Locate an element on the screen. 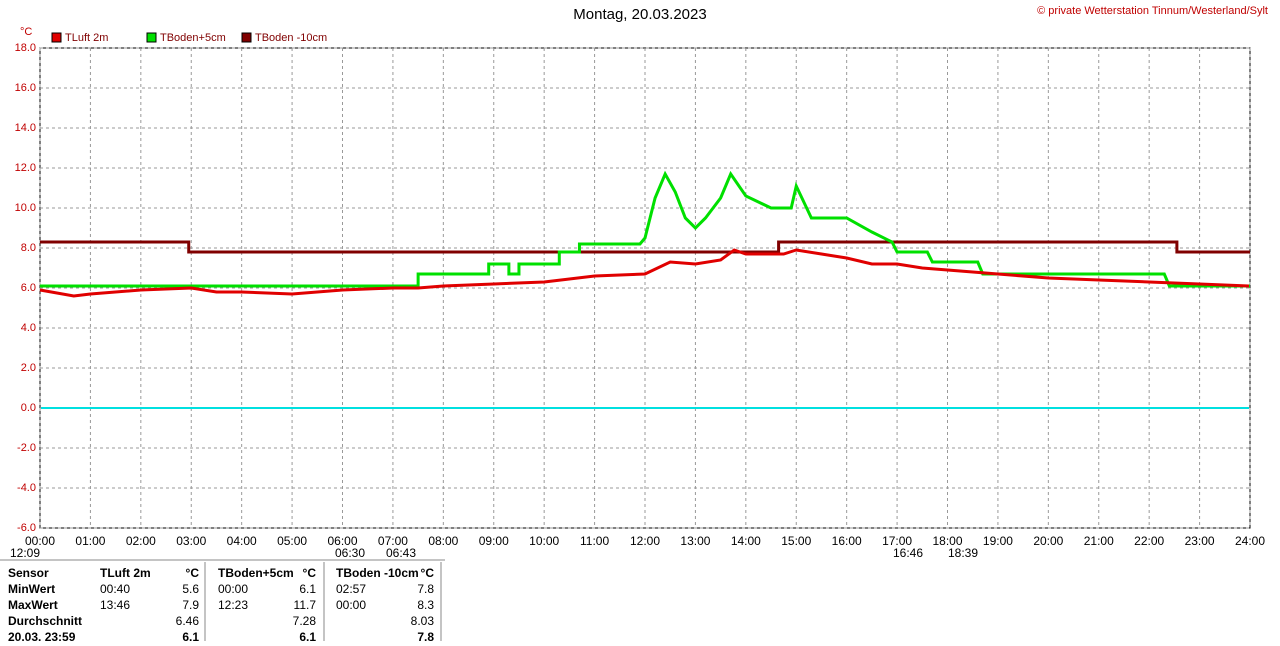  table-cell: MinWert is located at coordinates (31, 589).